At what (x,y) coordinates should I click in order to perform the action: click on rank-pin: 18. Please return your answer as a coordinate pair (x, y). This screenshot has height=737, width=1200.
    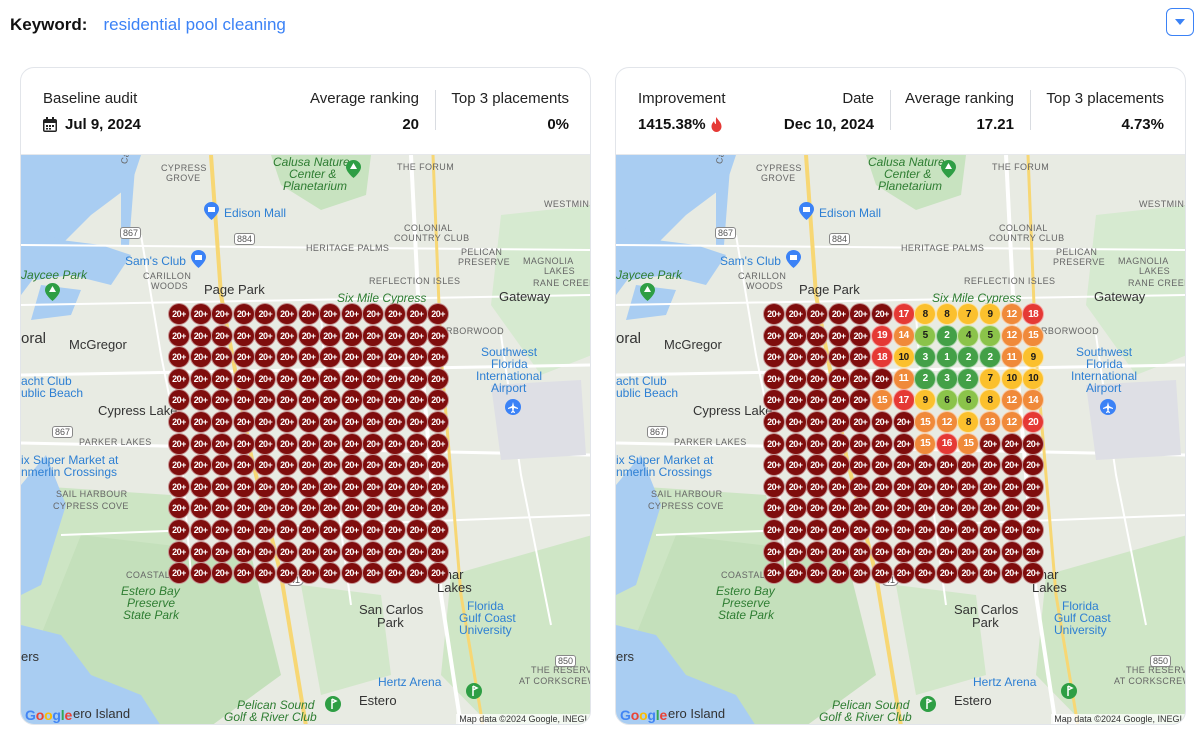
    Looking at the image, I should click on (882, 357).